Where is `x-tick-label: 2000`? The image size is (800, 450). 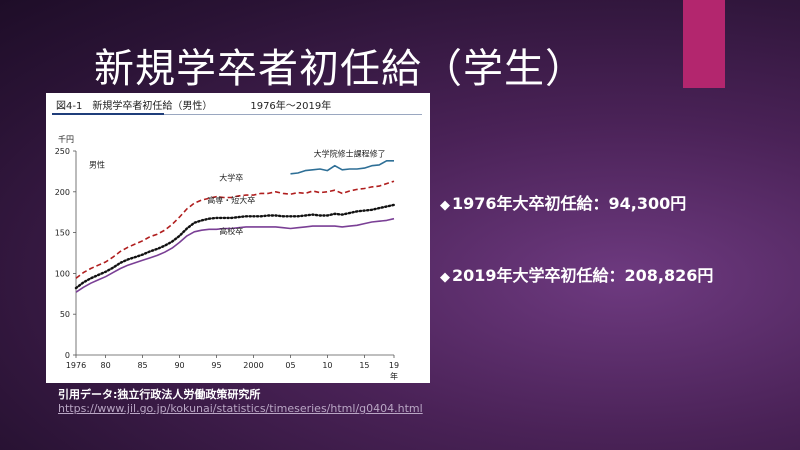 x-tick-label: 2000 is located at coordinates (253, 365).